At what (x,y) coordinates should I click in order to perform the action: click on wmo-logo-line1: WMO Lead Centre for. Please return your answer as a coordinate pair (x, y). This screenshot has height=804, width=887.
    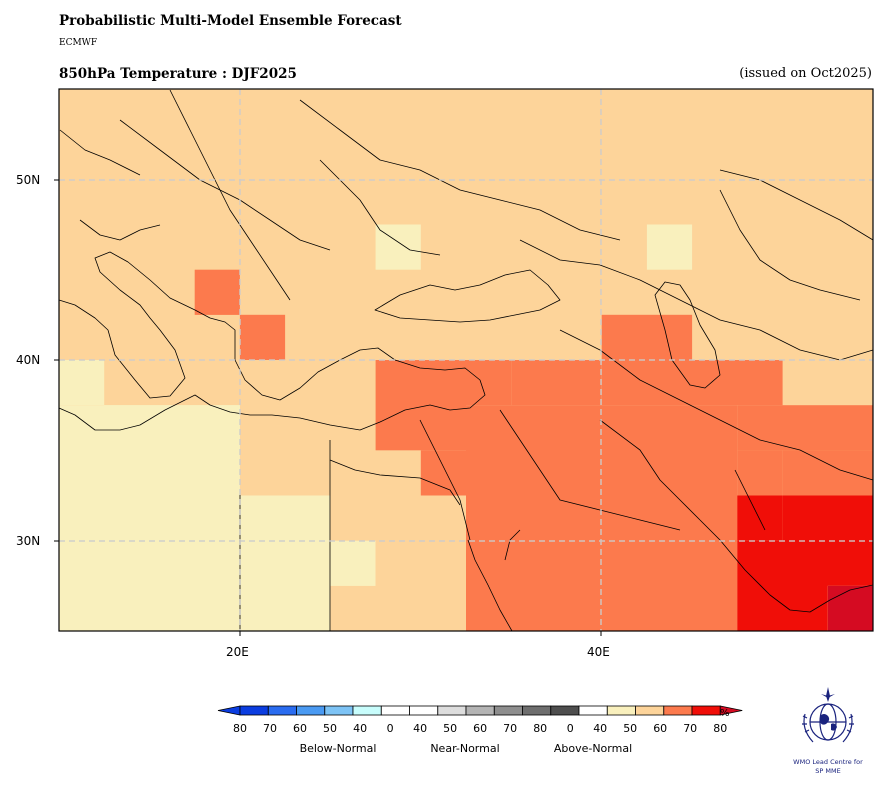
    Looking at the image, I should click on (828, 762).